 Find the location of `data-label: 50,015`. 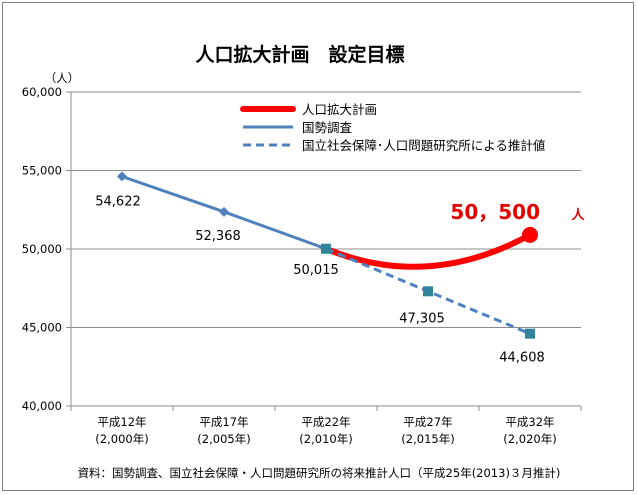

data-label: 50,015 is located at coordinates (316, 270).